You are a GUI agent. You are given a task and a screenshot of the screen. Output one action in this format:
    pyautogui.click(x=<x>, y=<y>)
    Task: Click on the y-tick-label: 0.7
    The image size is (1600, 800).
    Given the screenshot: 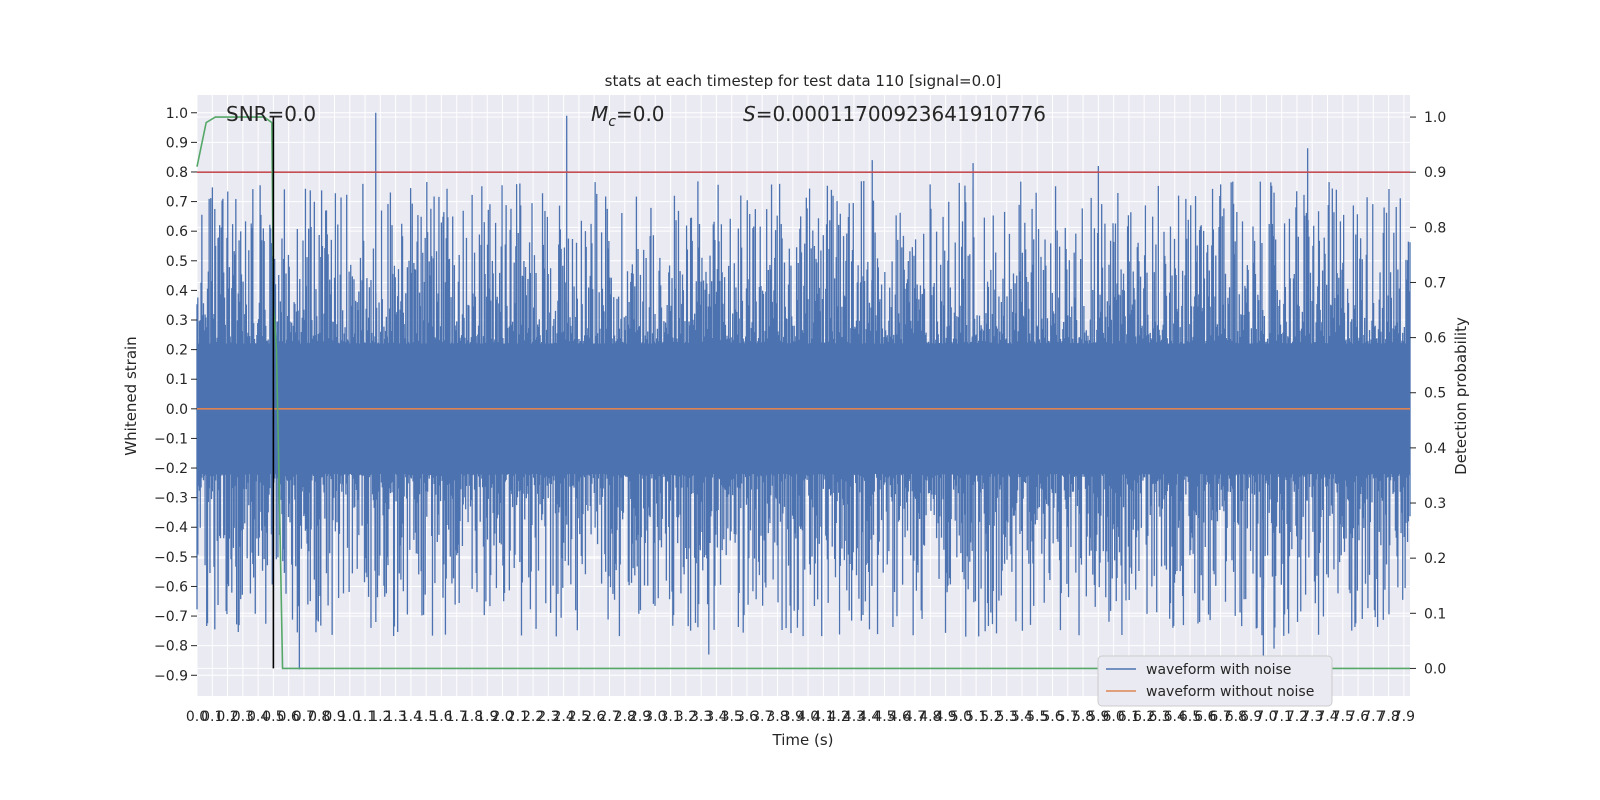 What is the action you would take?
    pyautogui.click(x=177, y=203)
    